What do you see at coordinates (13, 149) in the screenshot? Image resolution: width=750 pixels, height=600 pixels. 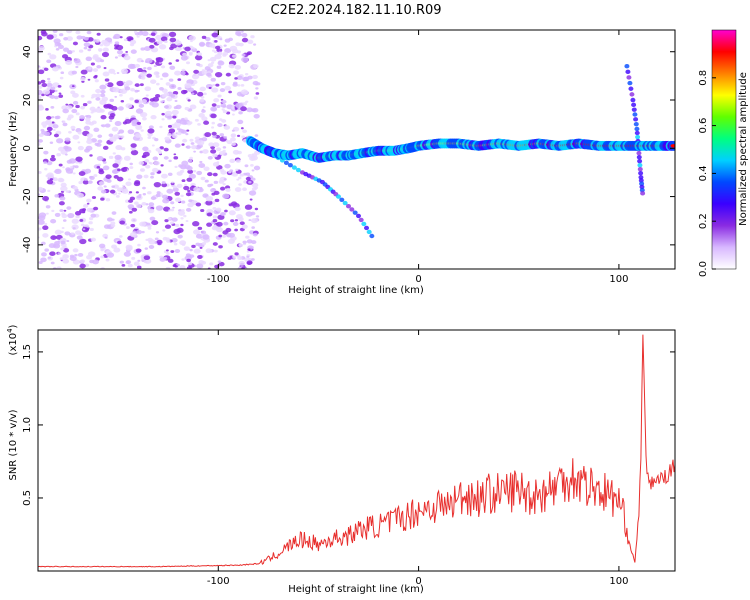 I see `spectrogram-ylabel: Frequency (Hz)` at bounding box center [13, 149].